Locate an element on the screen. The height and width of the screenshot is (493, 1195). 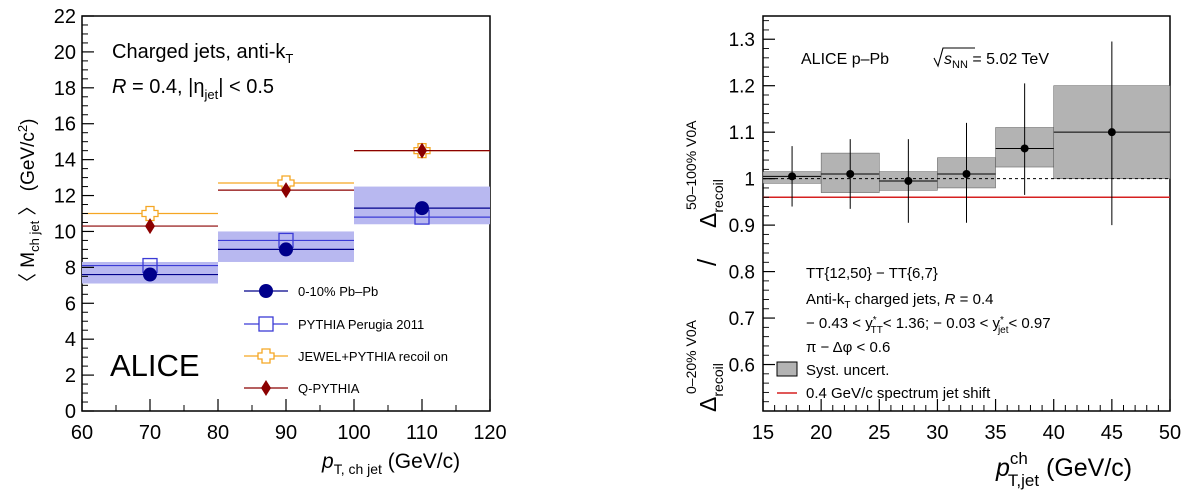
right-annotation-jets: Anti-kT charged jets, R = 0.4 is located at coordinates (899, 301).